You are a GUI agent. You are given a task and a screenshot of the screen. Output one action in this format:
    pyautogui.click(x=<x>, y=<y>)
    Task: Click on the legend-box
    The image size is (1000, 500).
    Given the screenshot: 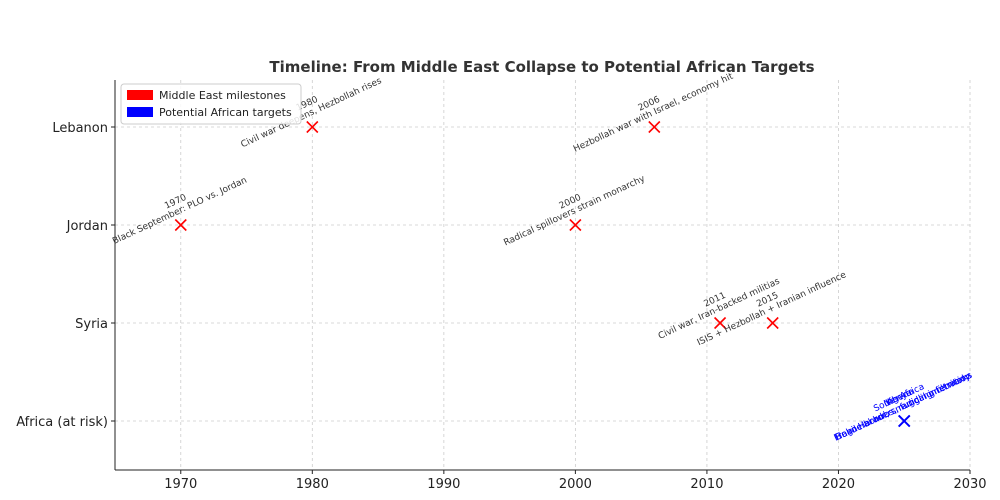 What is the action you would take?
    pyautogui.click(x=211, y=104)
    